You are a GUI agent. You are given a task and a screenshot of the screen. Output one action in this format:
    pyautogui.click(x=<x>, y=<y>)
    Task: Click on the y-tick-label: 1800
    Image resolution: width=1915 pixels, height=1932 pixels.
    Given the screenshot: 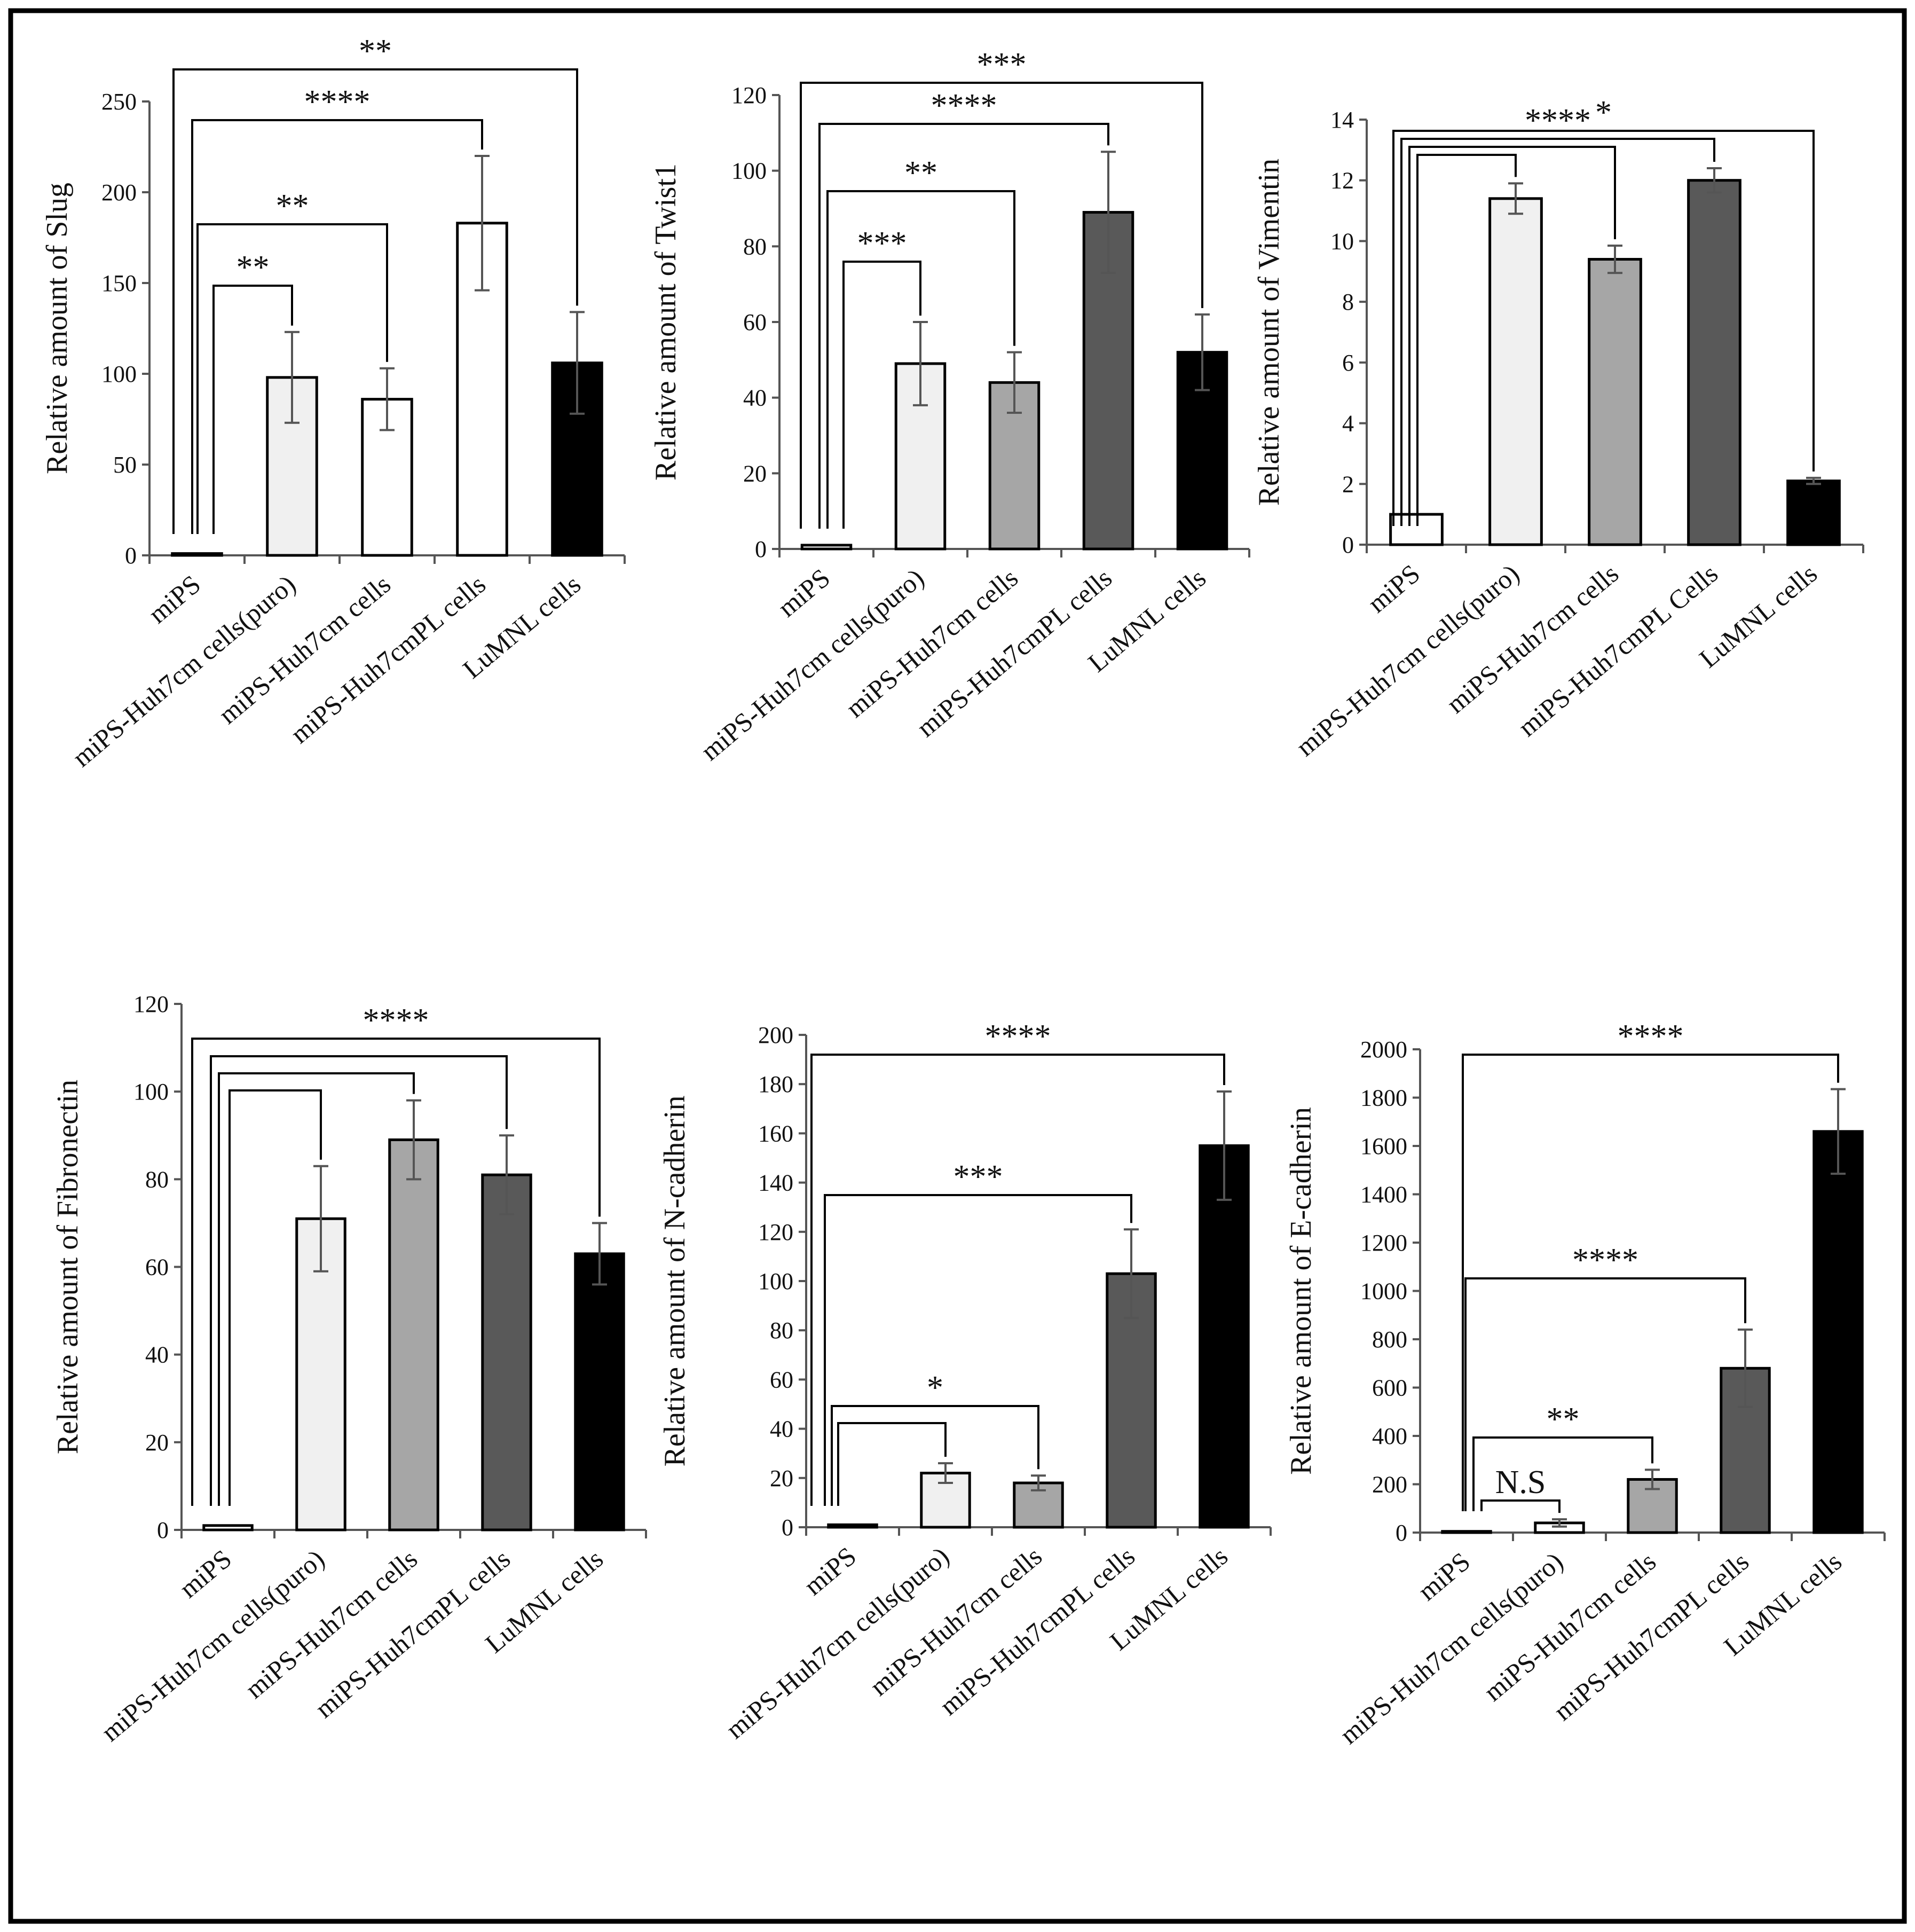 What is the action you would take?
    pyautogui.click(x=1383, y=1098)
    